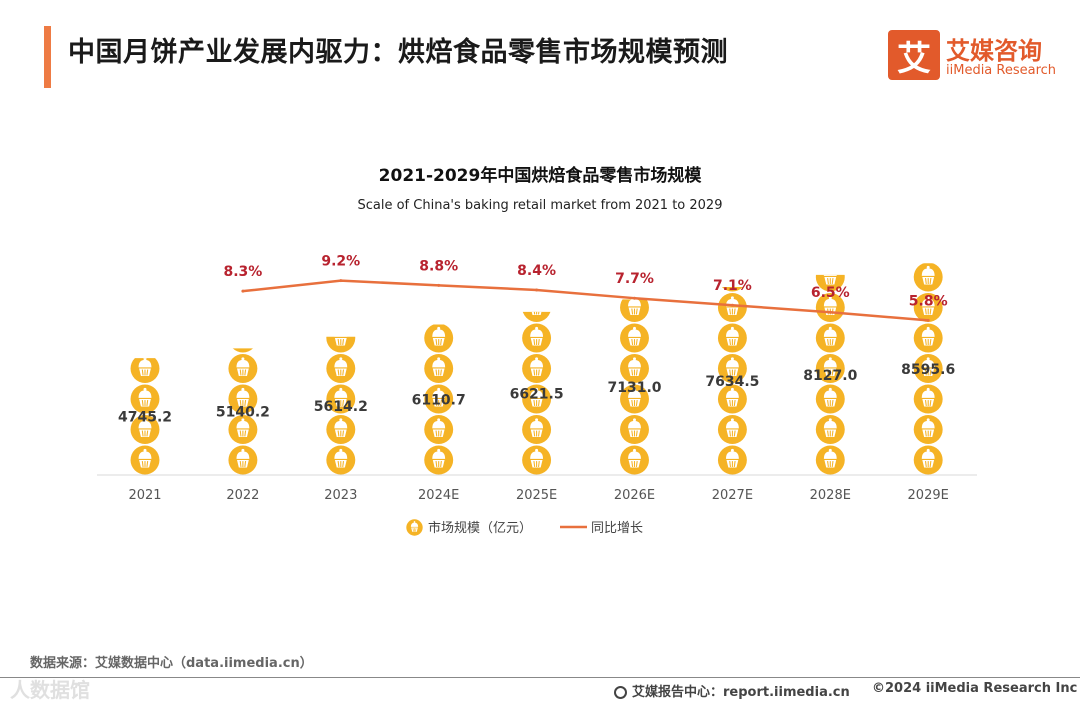 This screenshot has height=703, width=1080. I want to click on bar-2029E, so click(928, 353).